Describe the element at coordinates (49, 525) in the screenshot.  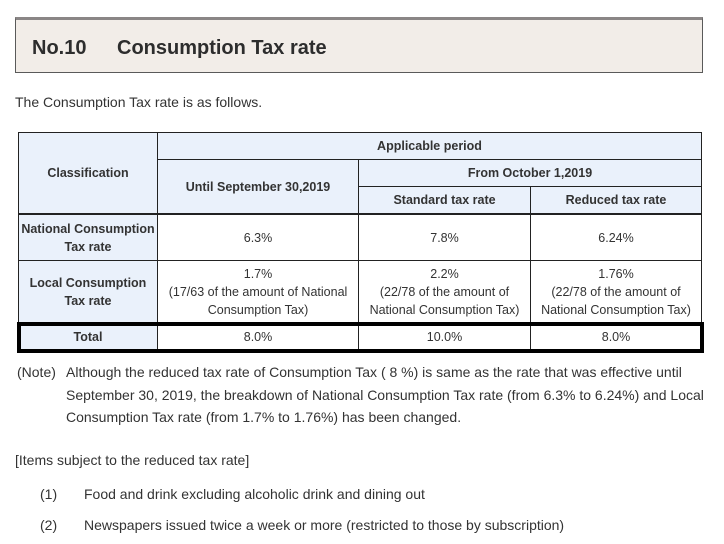
I see `item-number: (2)` at that location.